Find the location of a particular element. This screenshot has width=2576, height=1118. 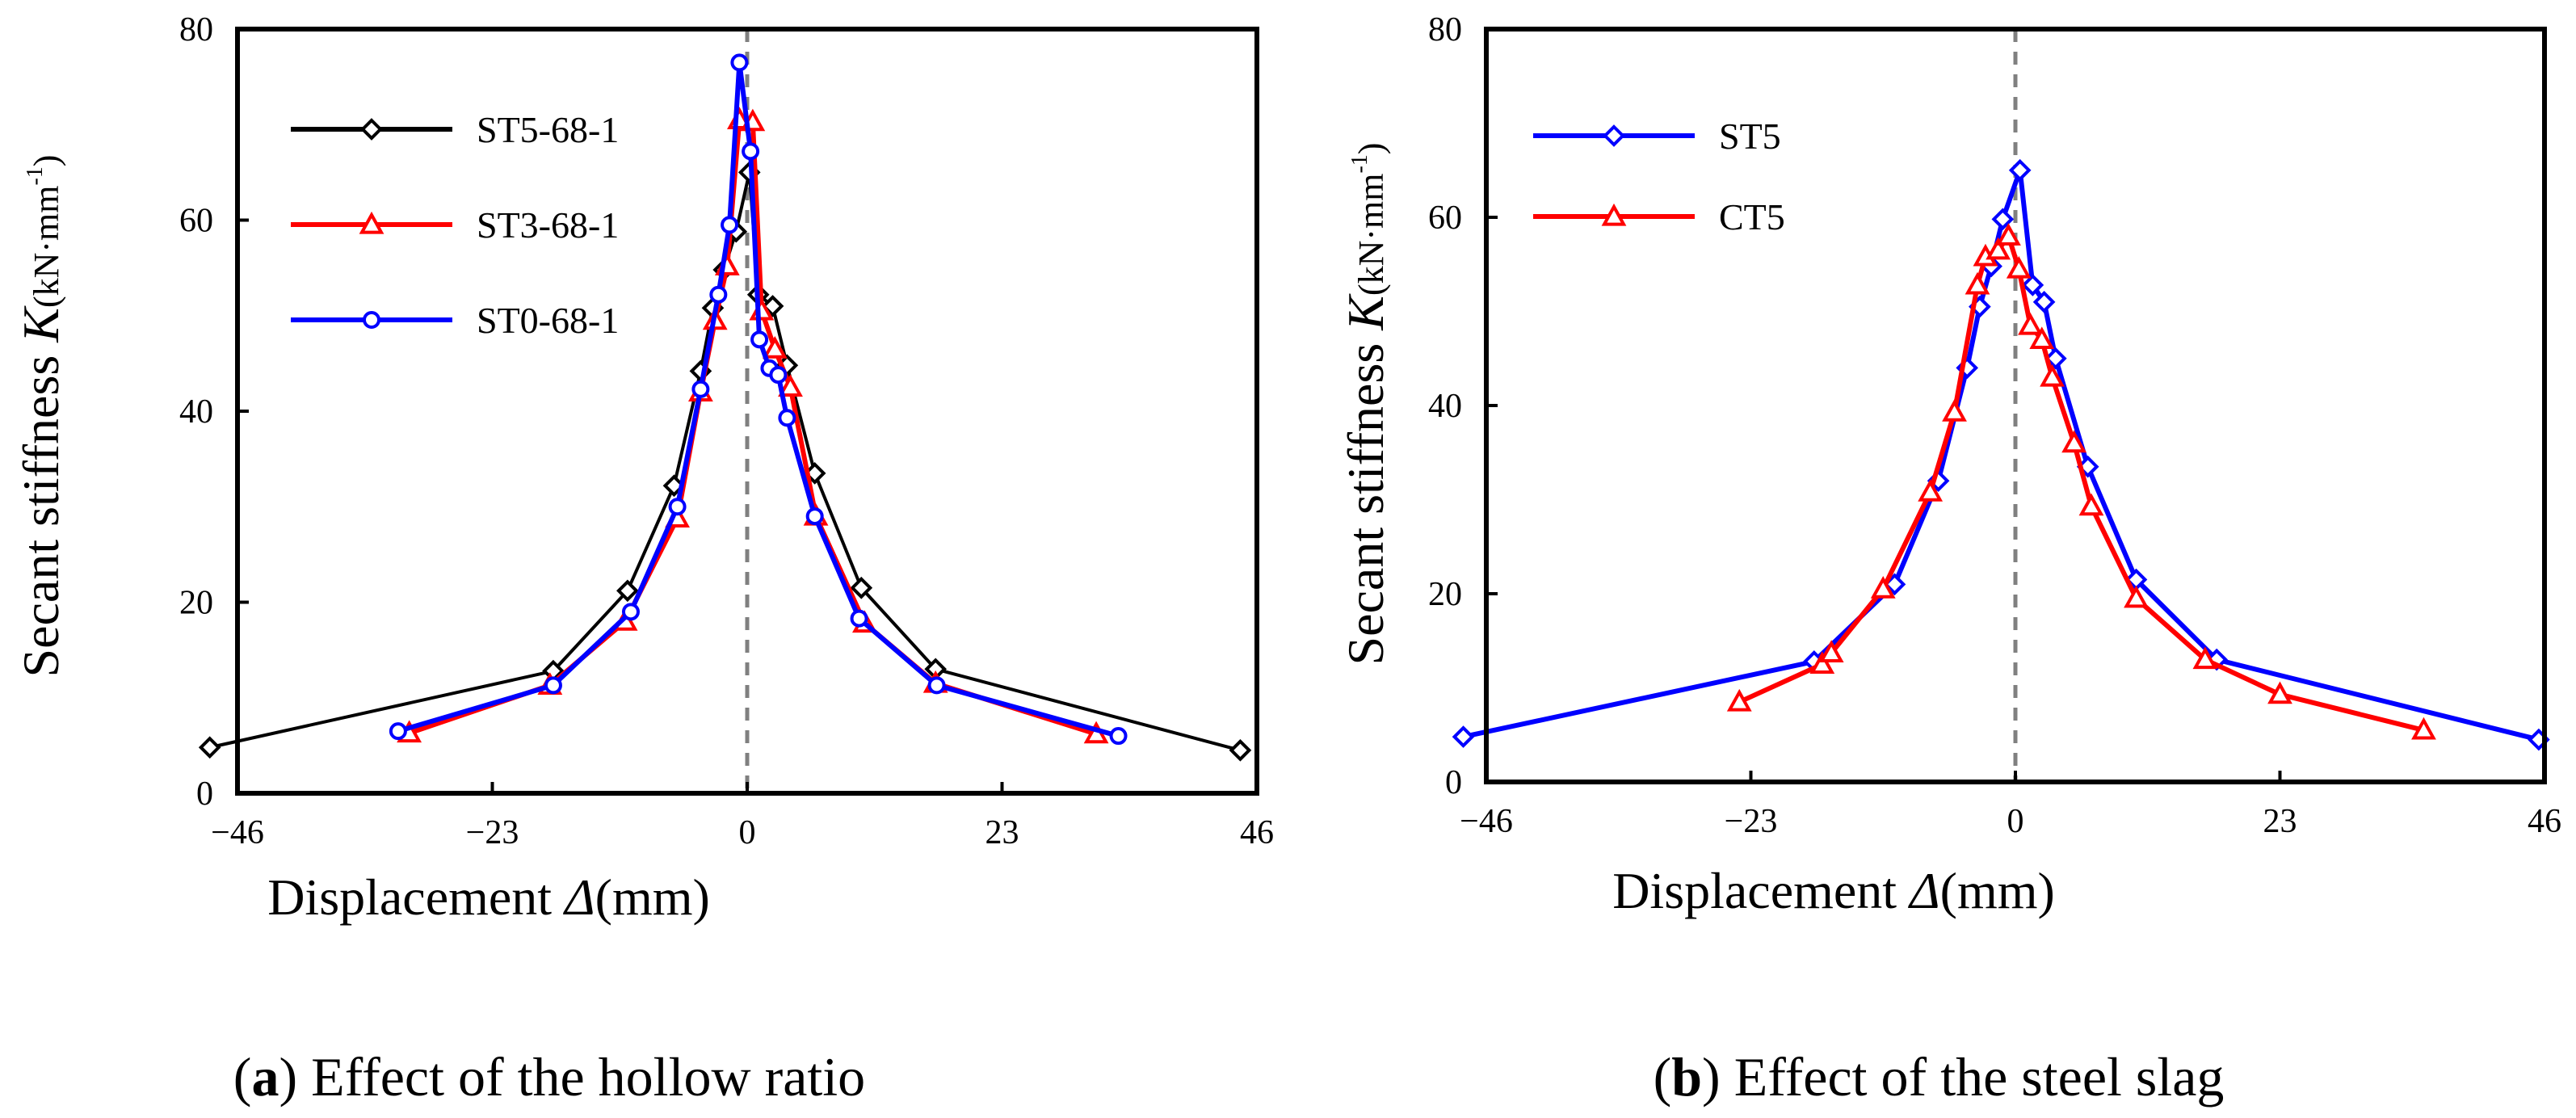

panel-b-x-tick-label: 0 is located at coordinates (2015, 821).